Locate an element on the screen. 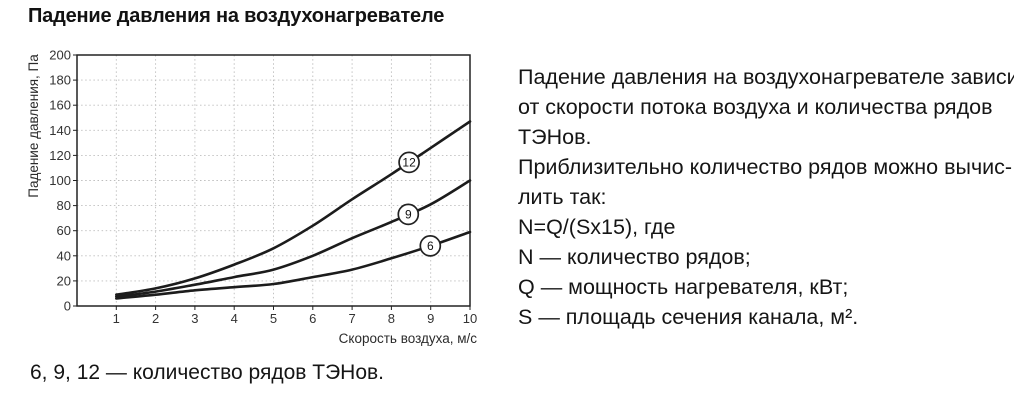 The height and width of the screenshot is (408, 1014). y-tick-label: 20 is located at coordinates (64, 280).